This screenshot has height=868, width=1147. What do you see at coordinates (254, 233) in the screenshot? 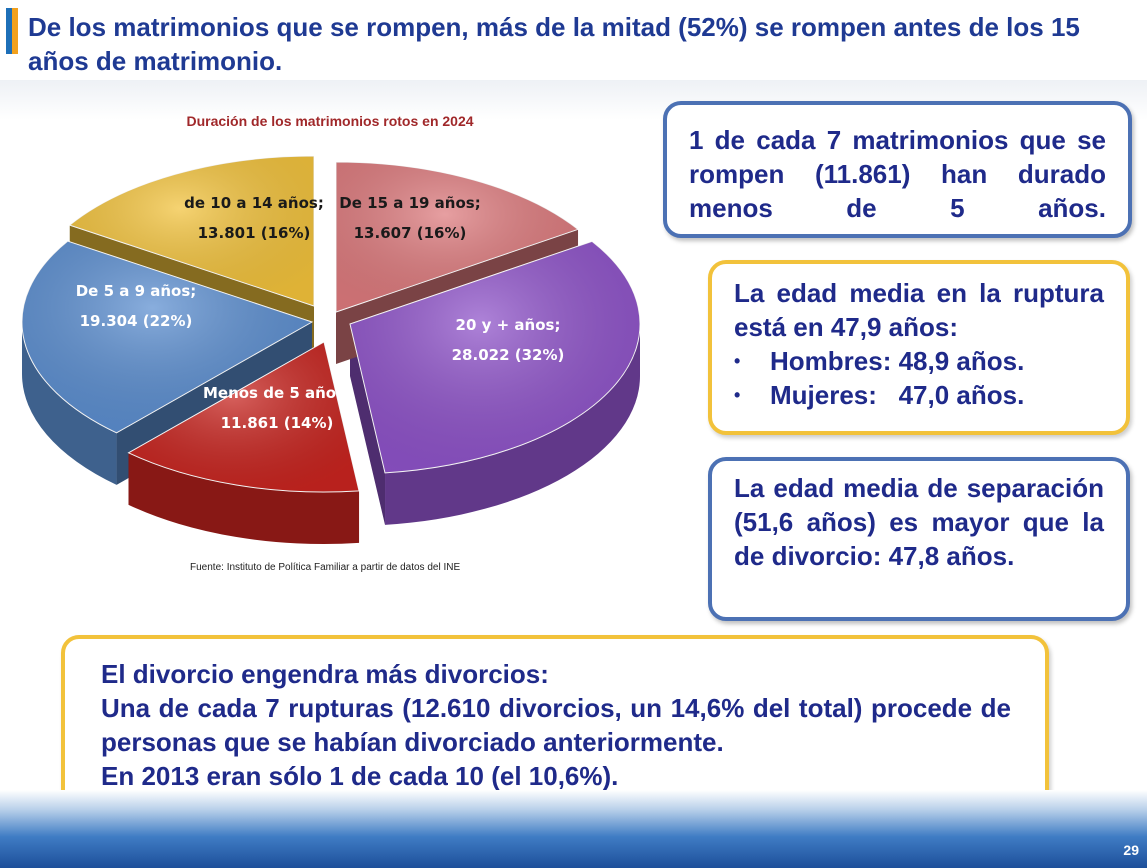
I see `pie-slice-value: 13.801 (16%)` at bounding box center [254, 233].